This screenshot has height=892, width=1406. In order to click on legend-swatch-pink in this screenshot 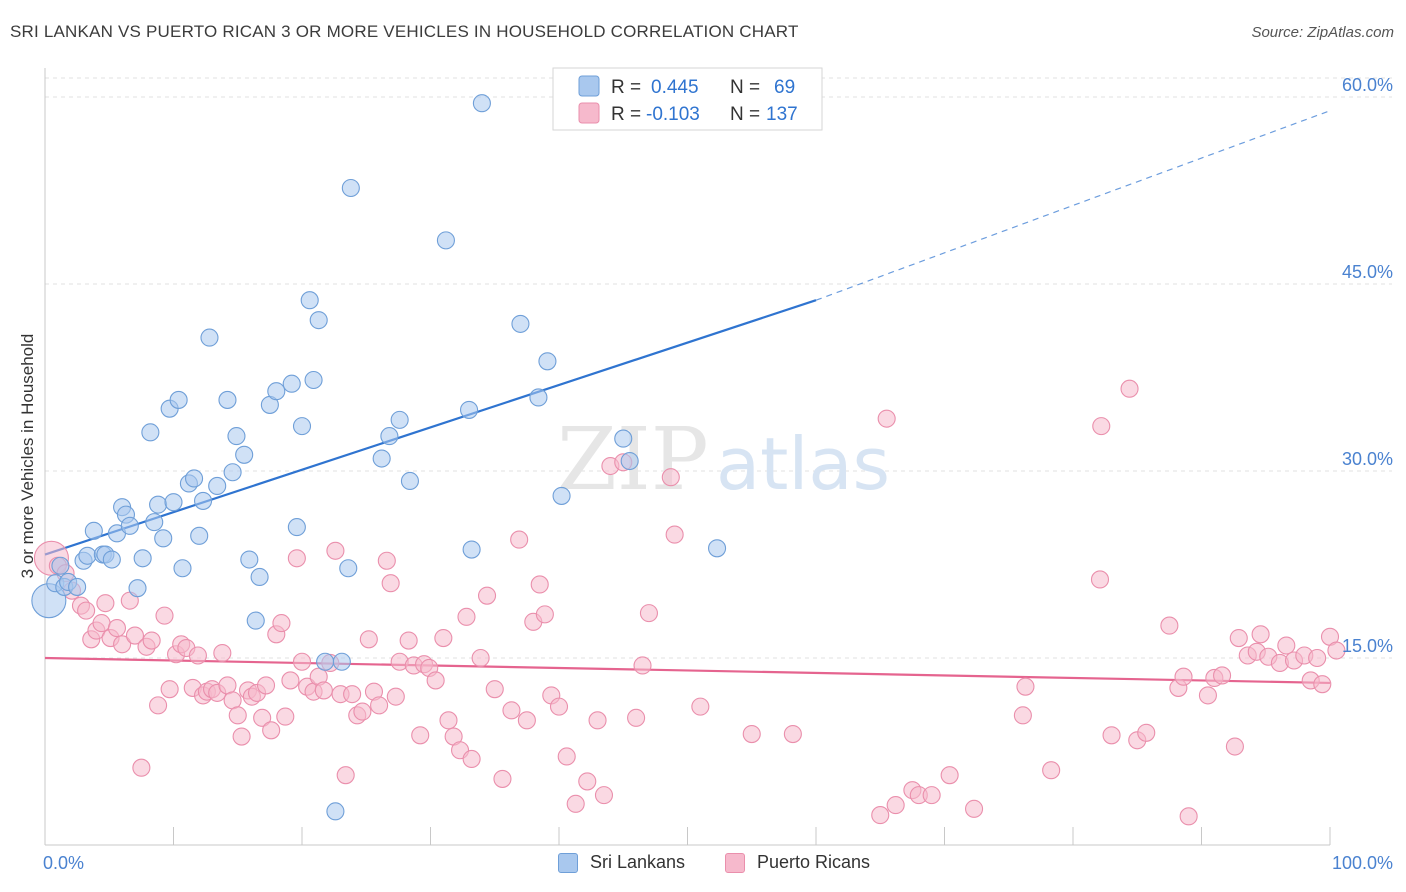, I will do `click(589, 113)`.